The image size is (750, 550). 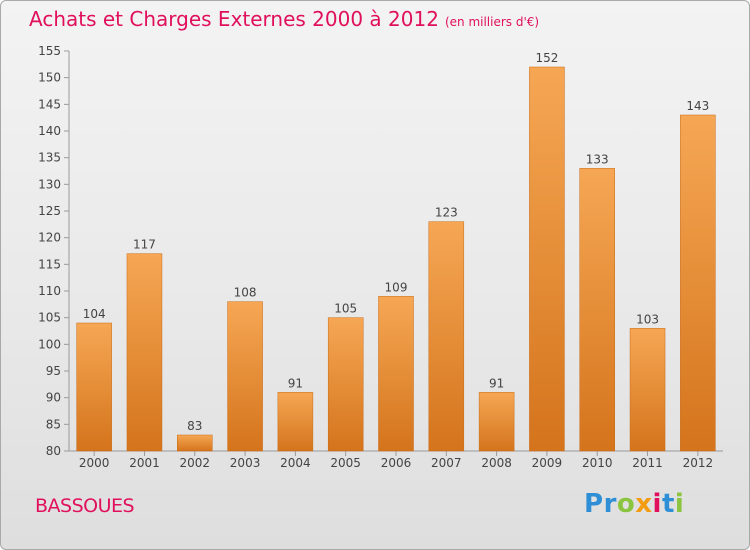 I want to click on data-label: 143, so click(x=697, y=106).